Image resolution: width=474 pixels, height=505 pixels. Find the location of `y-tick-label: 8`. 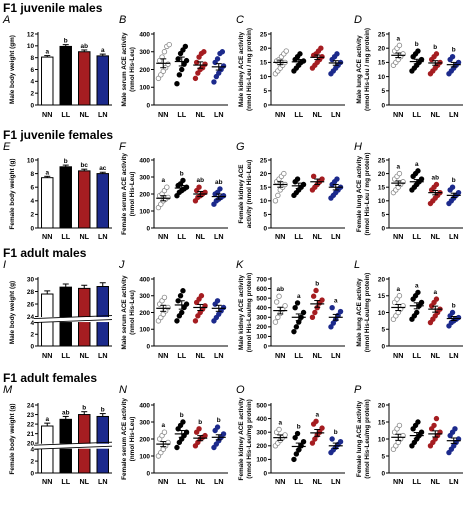

y-tick-label: 8 is located at coordinates (32, 174).